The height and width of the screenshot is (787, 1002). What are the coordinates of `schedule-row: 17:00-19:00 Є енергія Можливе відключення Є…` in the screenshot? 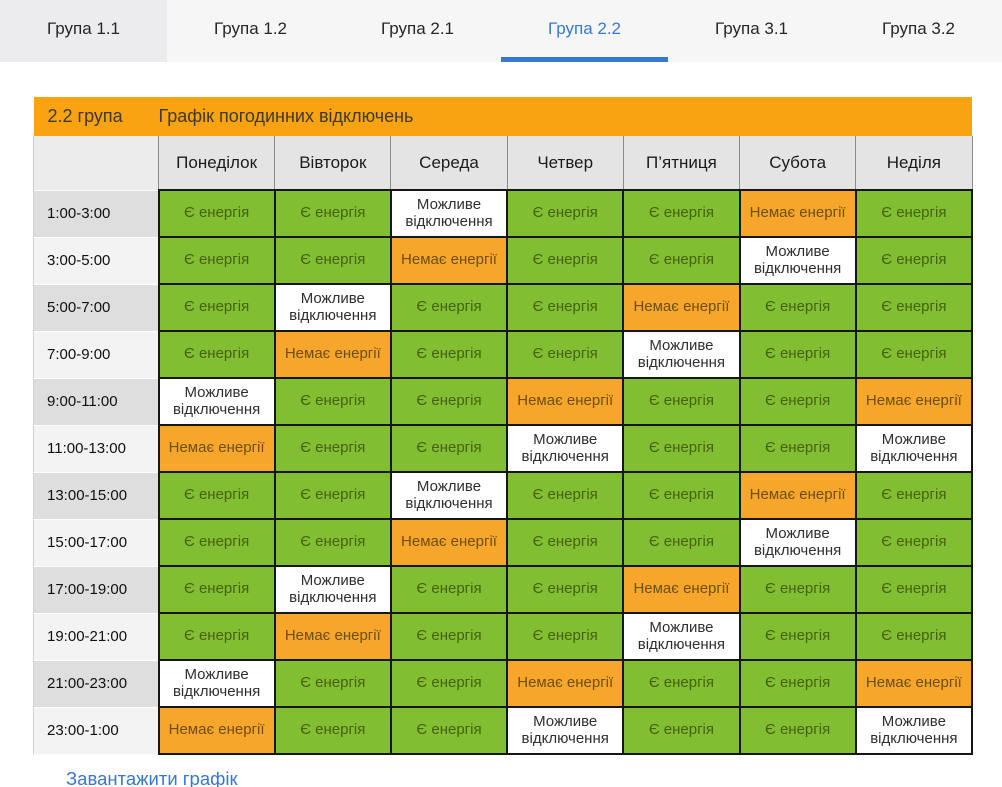 It's located at (503, 589).